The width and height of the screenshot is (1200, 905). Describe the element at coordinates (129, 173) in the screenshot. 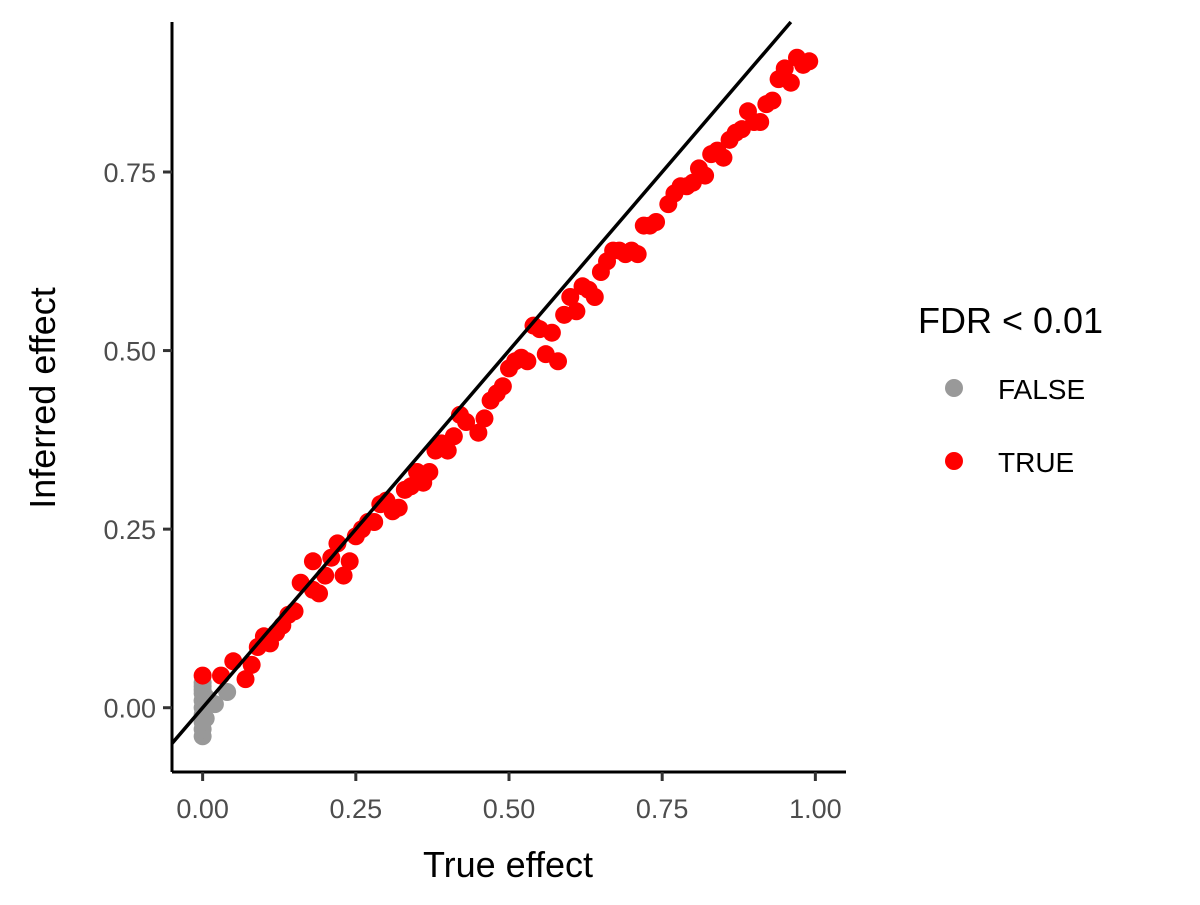

I see `y-tick-label: 0.75` at that location.